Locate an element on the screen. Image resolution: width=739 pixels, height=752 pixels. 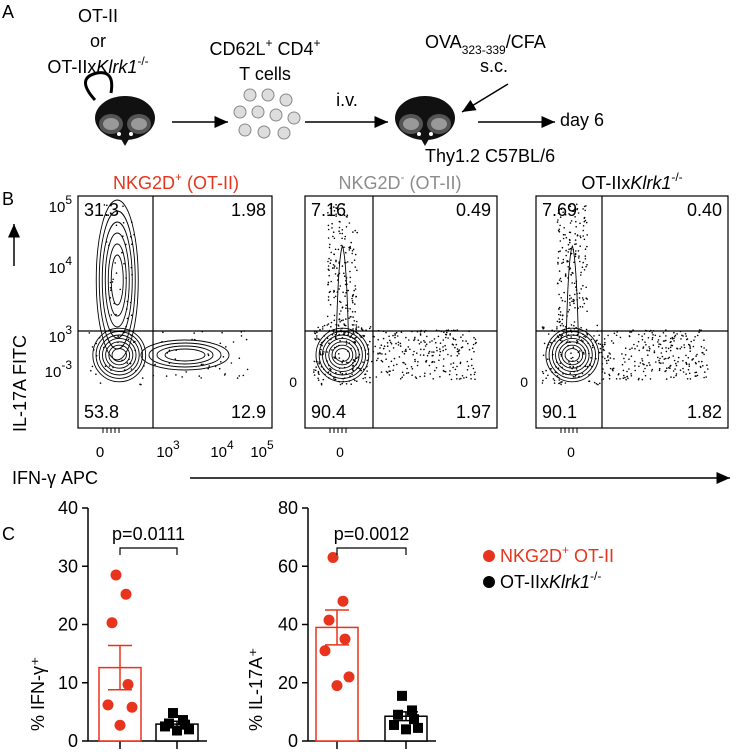
plot-frame is located at coordinates (175, 312).